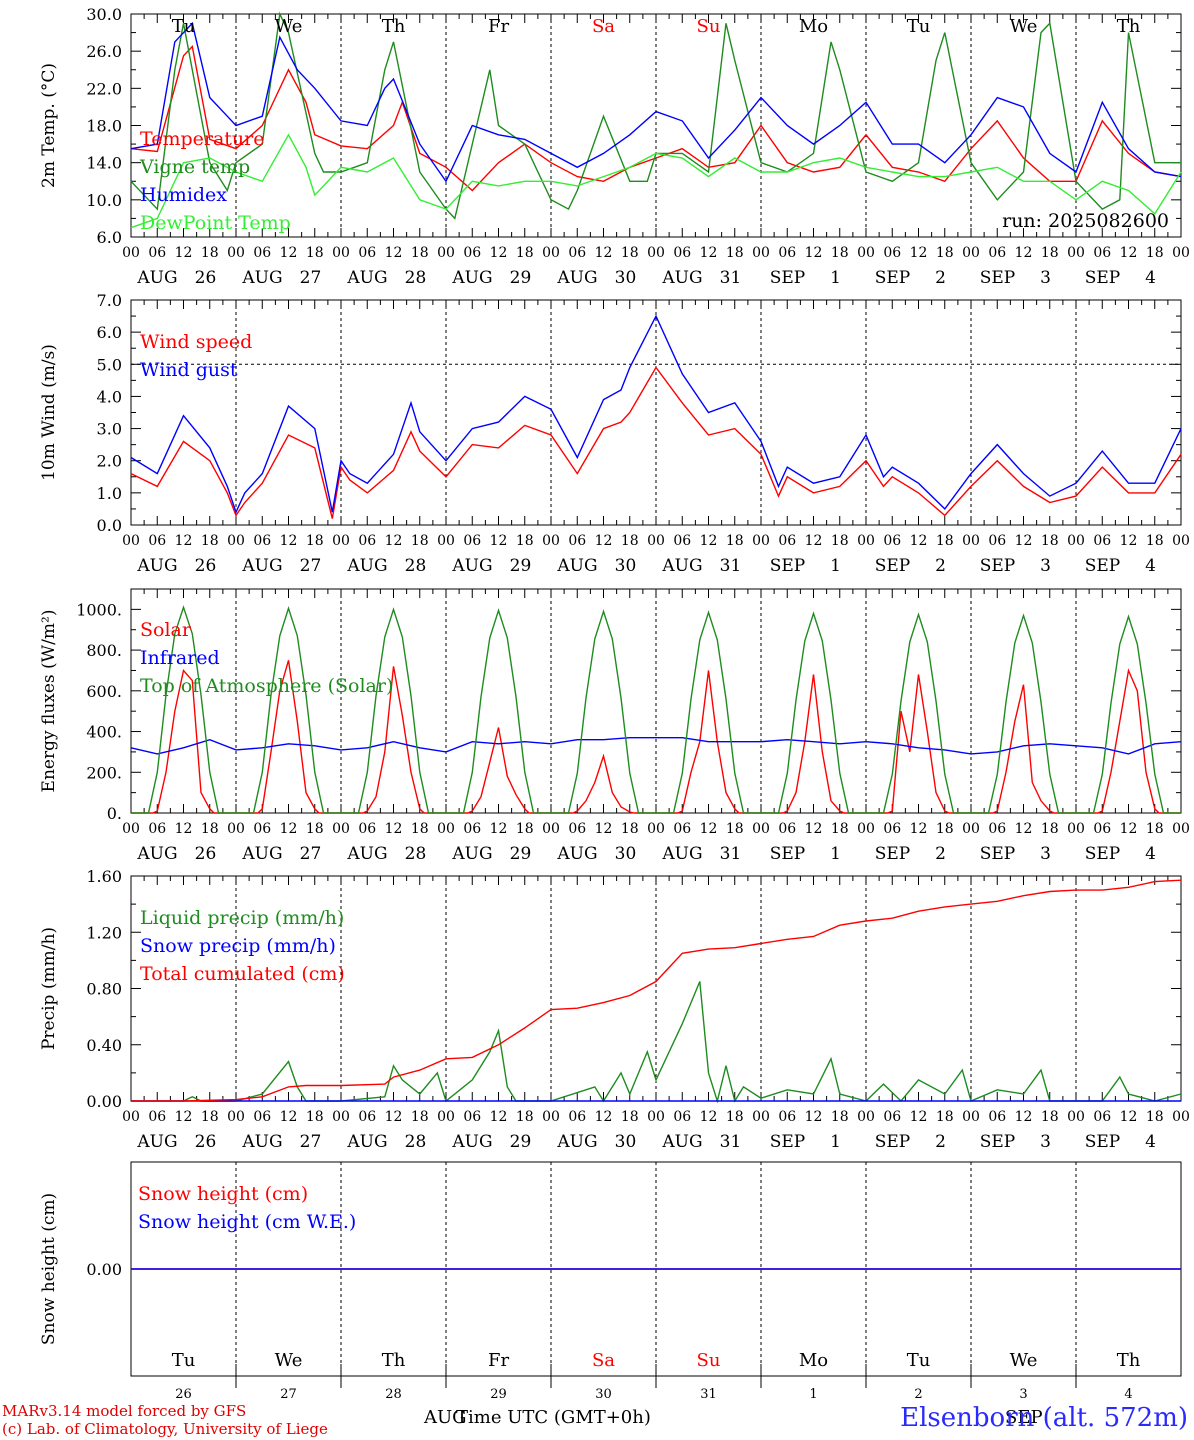 The height and width of the screenshot is (1440, 1194). I want to click on y-tick-label: 0.80, so click(104, 989).